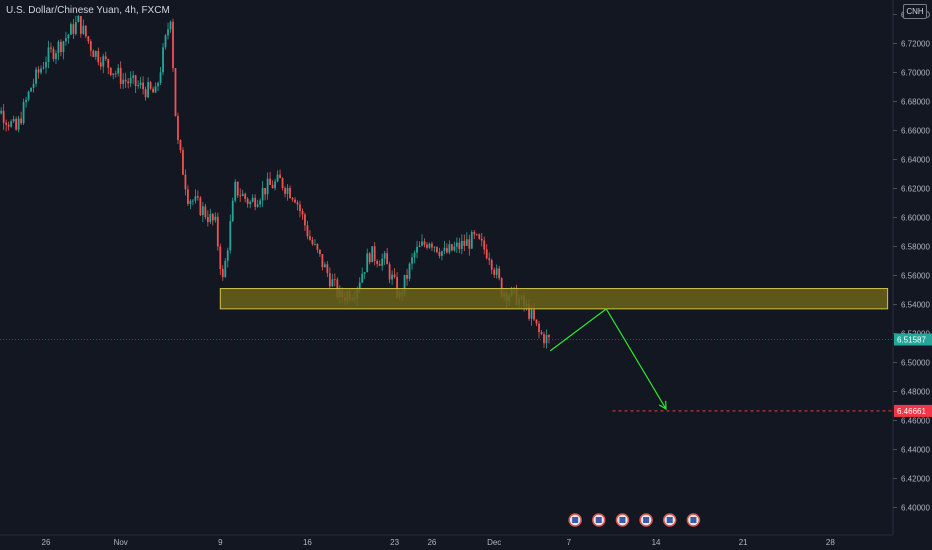  Describe the element at coordinates (915, 160) in the screenshot. I see `y-tick-label: 6.64000` at that location.